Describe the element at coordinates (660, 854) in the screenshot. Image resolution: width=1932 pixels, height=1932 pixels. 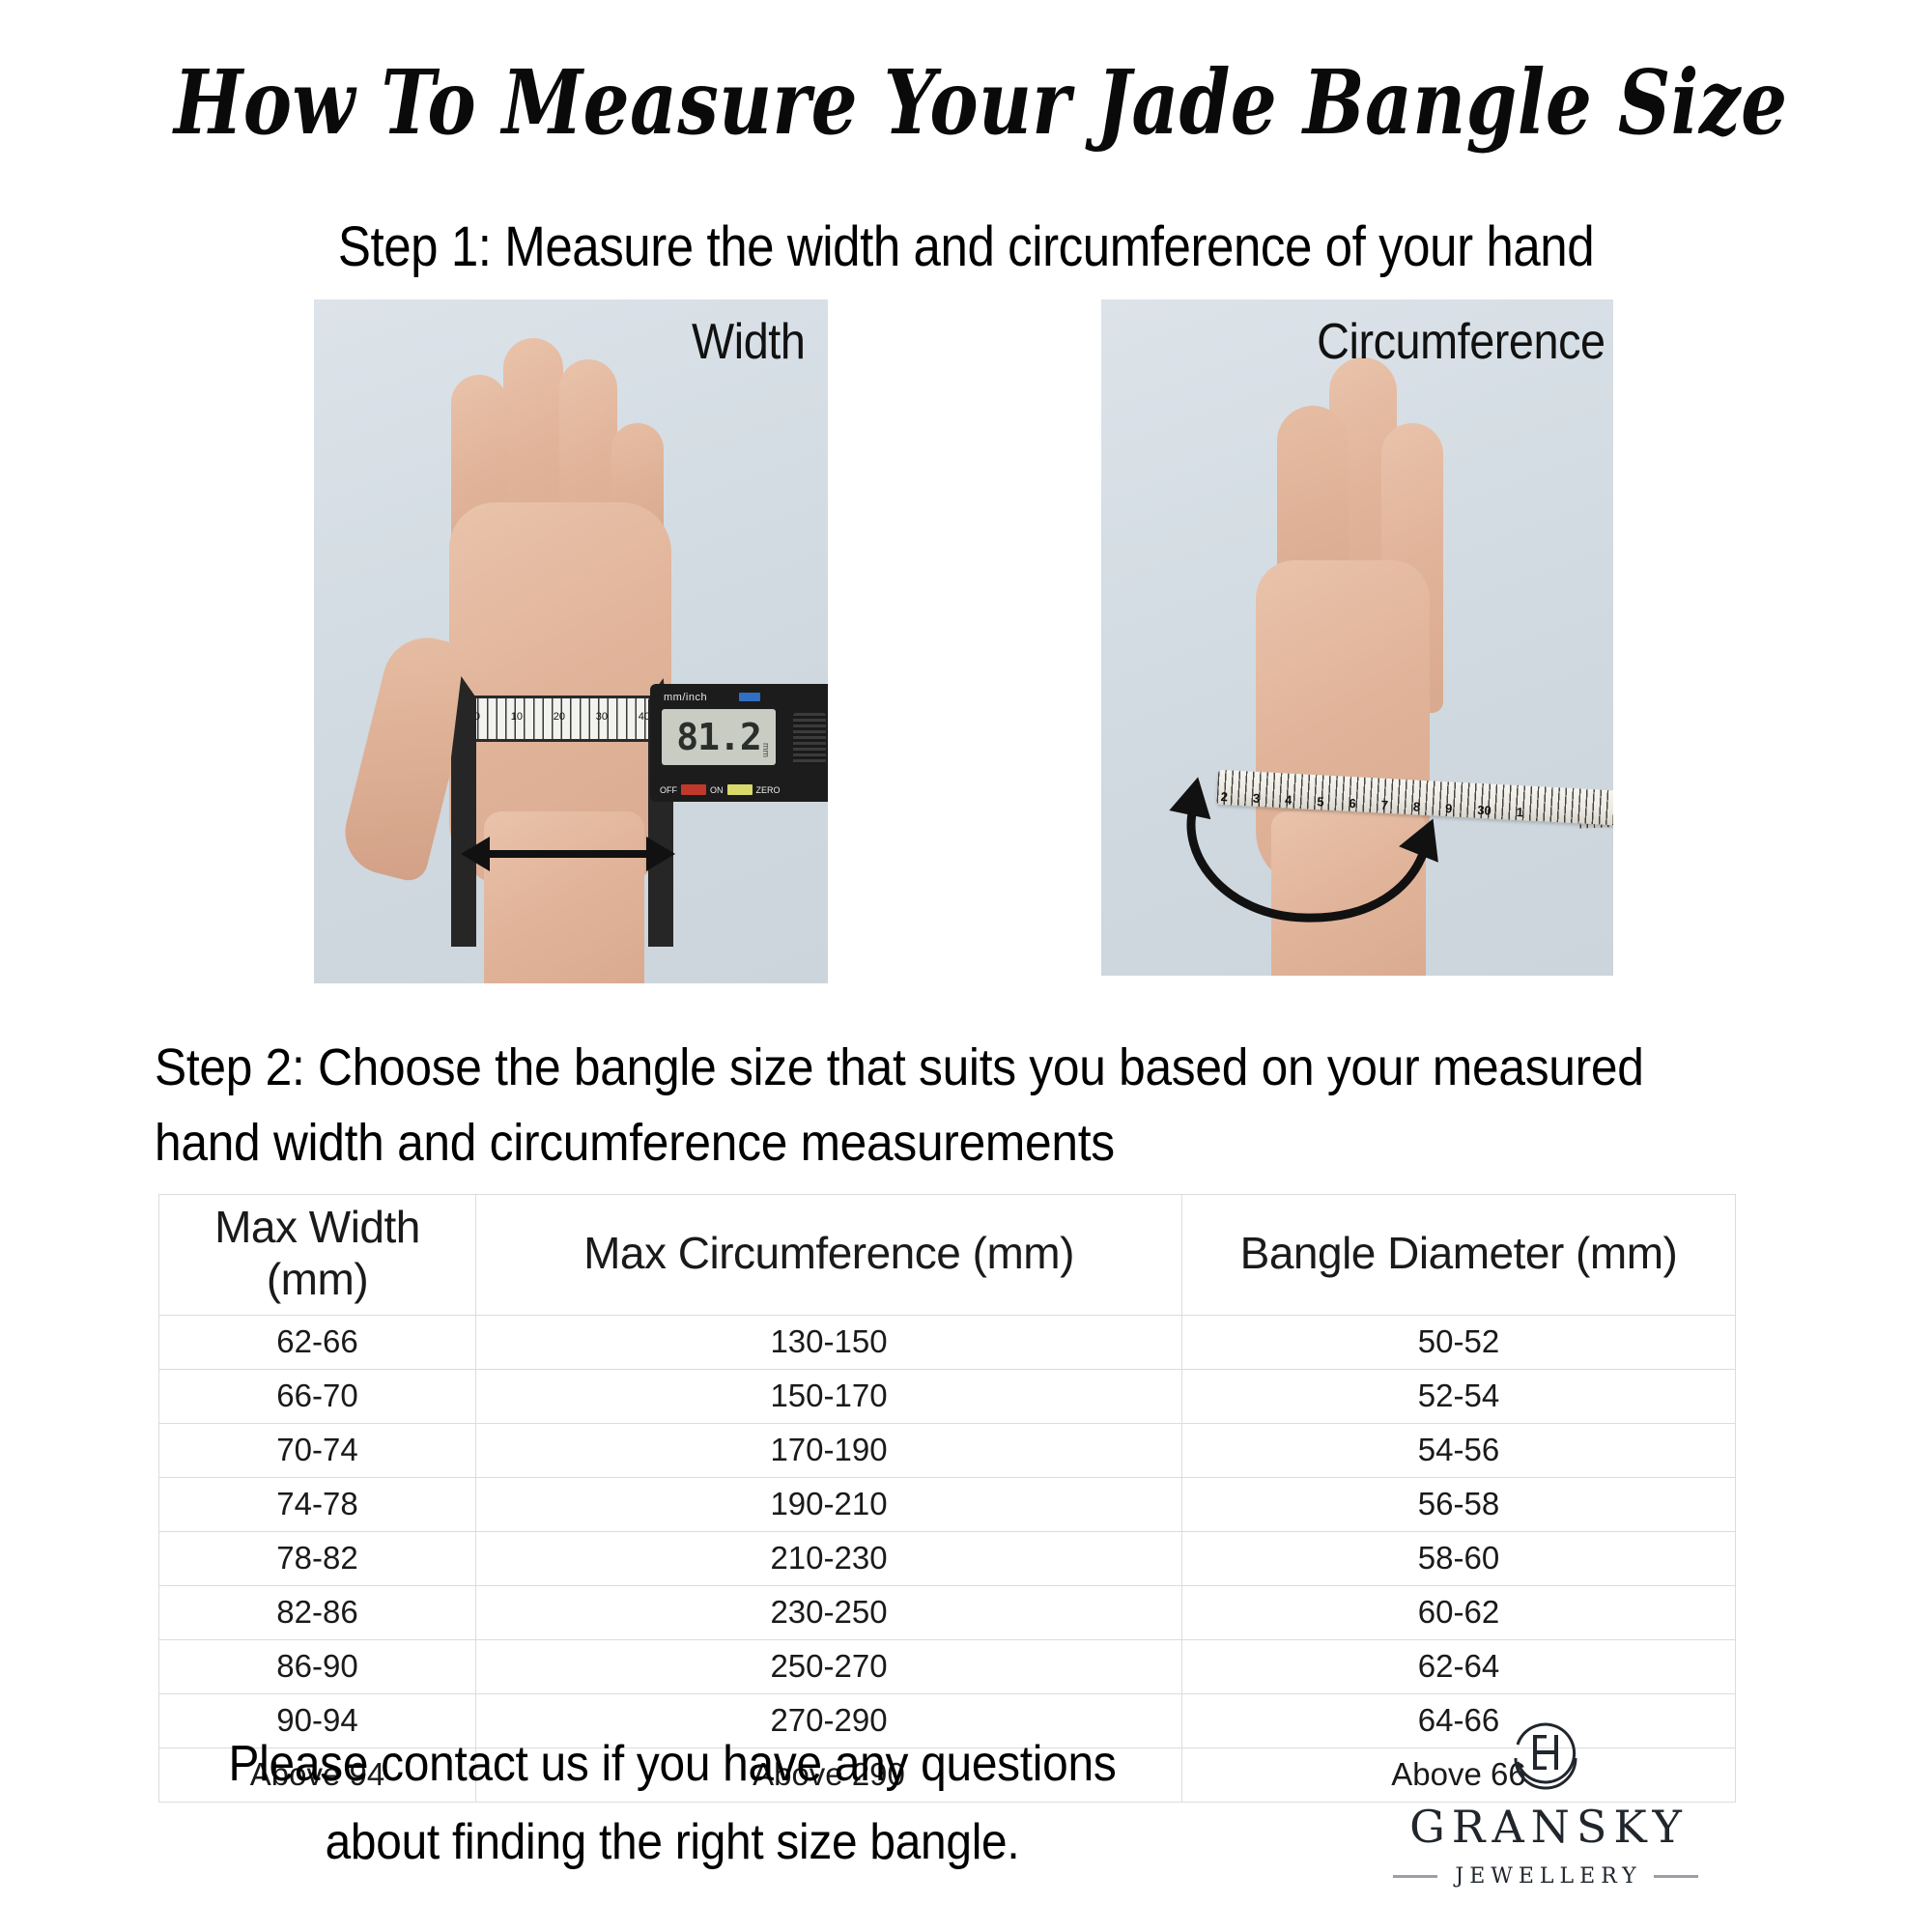
I see `arrow-head-right-icon` at that location.